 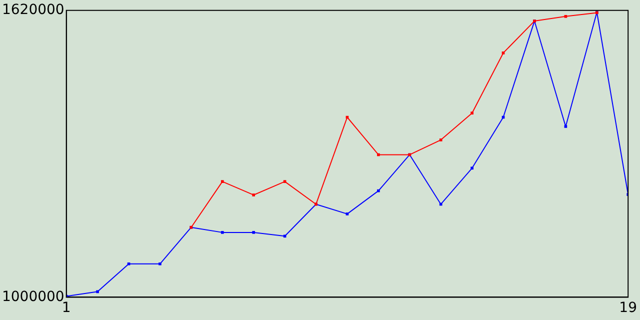 I want to click on y-tick-label: 1000000, so click(x=33, y=296).